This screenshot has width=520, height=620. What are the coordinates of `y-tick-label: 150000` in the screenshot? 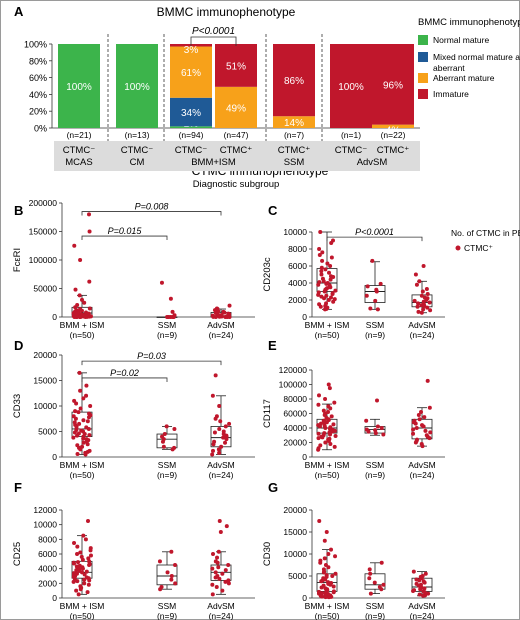 It's located at (43, 232).